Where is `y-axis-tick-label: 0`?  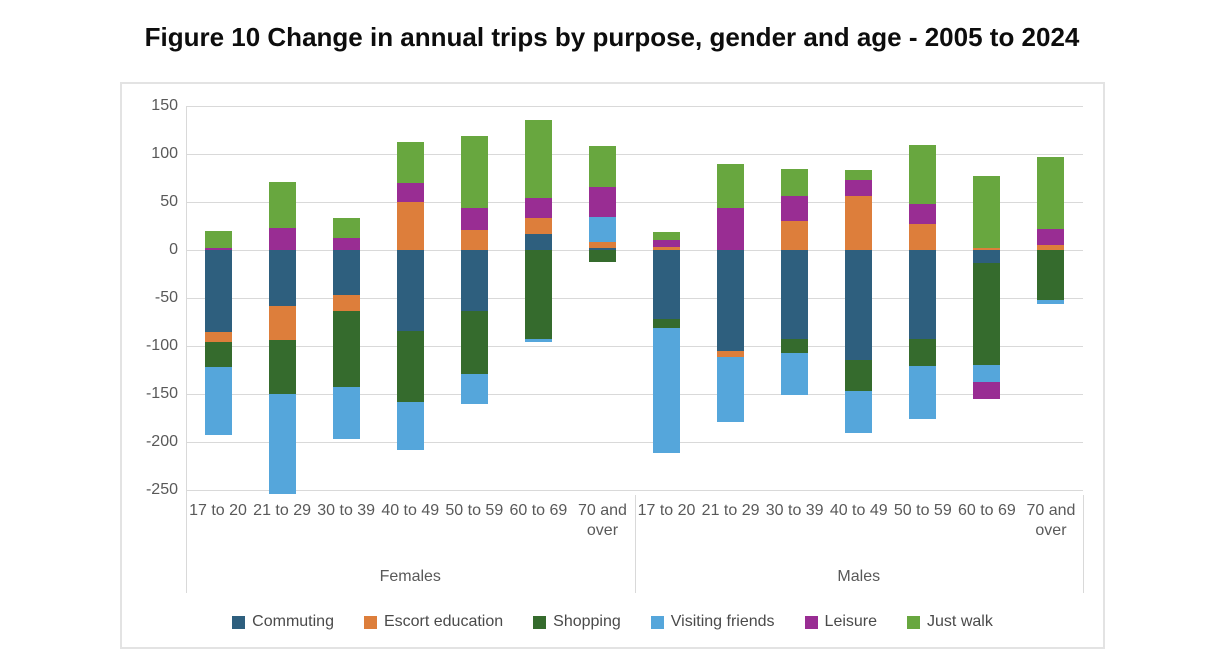
y-axis-tick-label: 0 is located at coordinates (173, 249).